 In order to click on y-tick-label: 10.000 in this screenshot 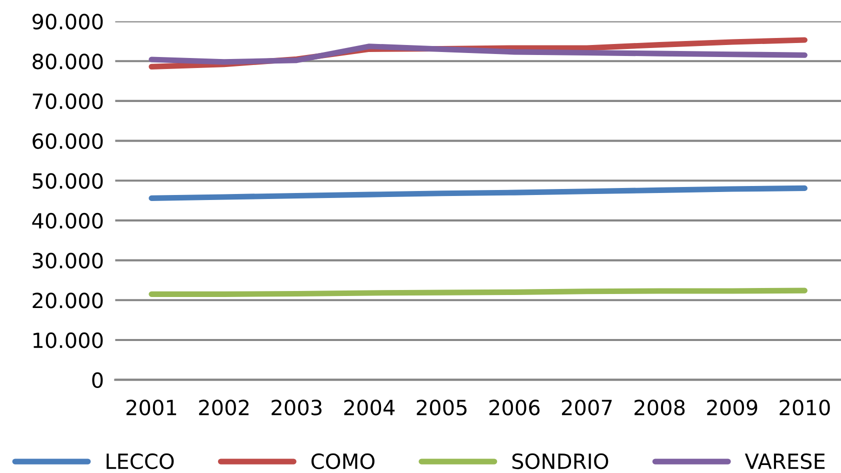, I will do `click(68, 340)`.